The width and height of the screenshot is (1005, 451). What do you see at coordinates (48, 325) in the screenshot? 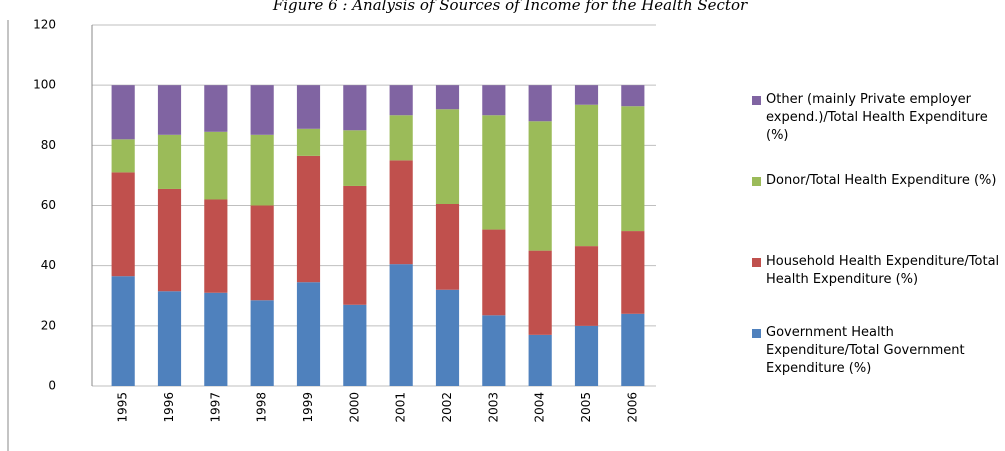
I see `y-tick-label: 20` at bounding box center [48, 325].